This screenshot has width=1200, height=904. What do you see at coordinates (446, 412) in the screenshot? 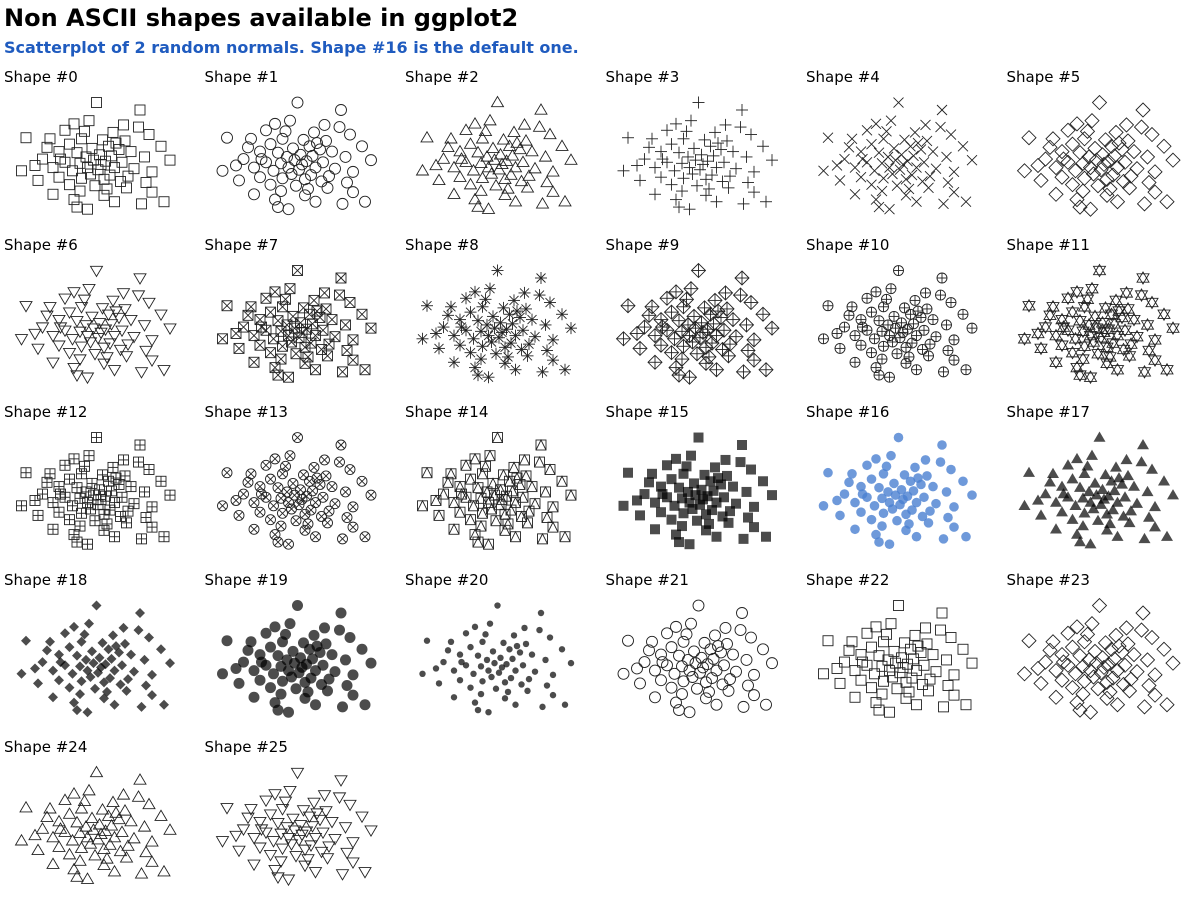
I see `facet-label: Shape #14` at bounding box center [446, 412].